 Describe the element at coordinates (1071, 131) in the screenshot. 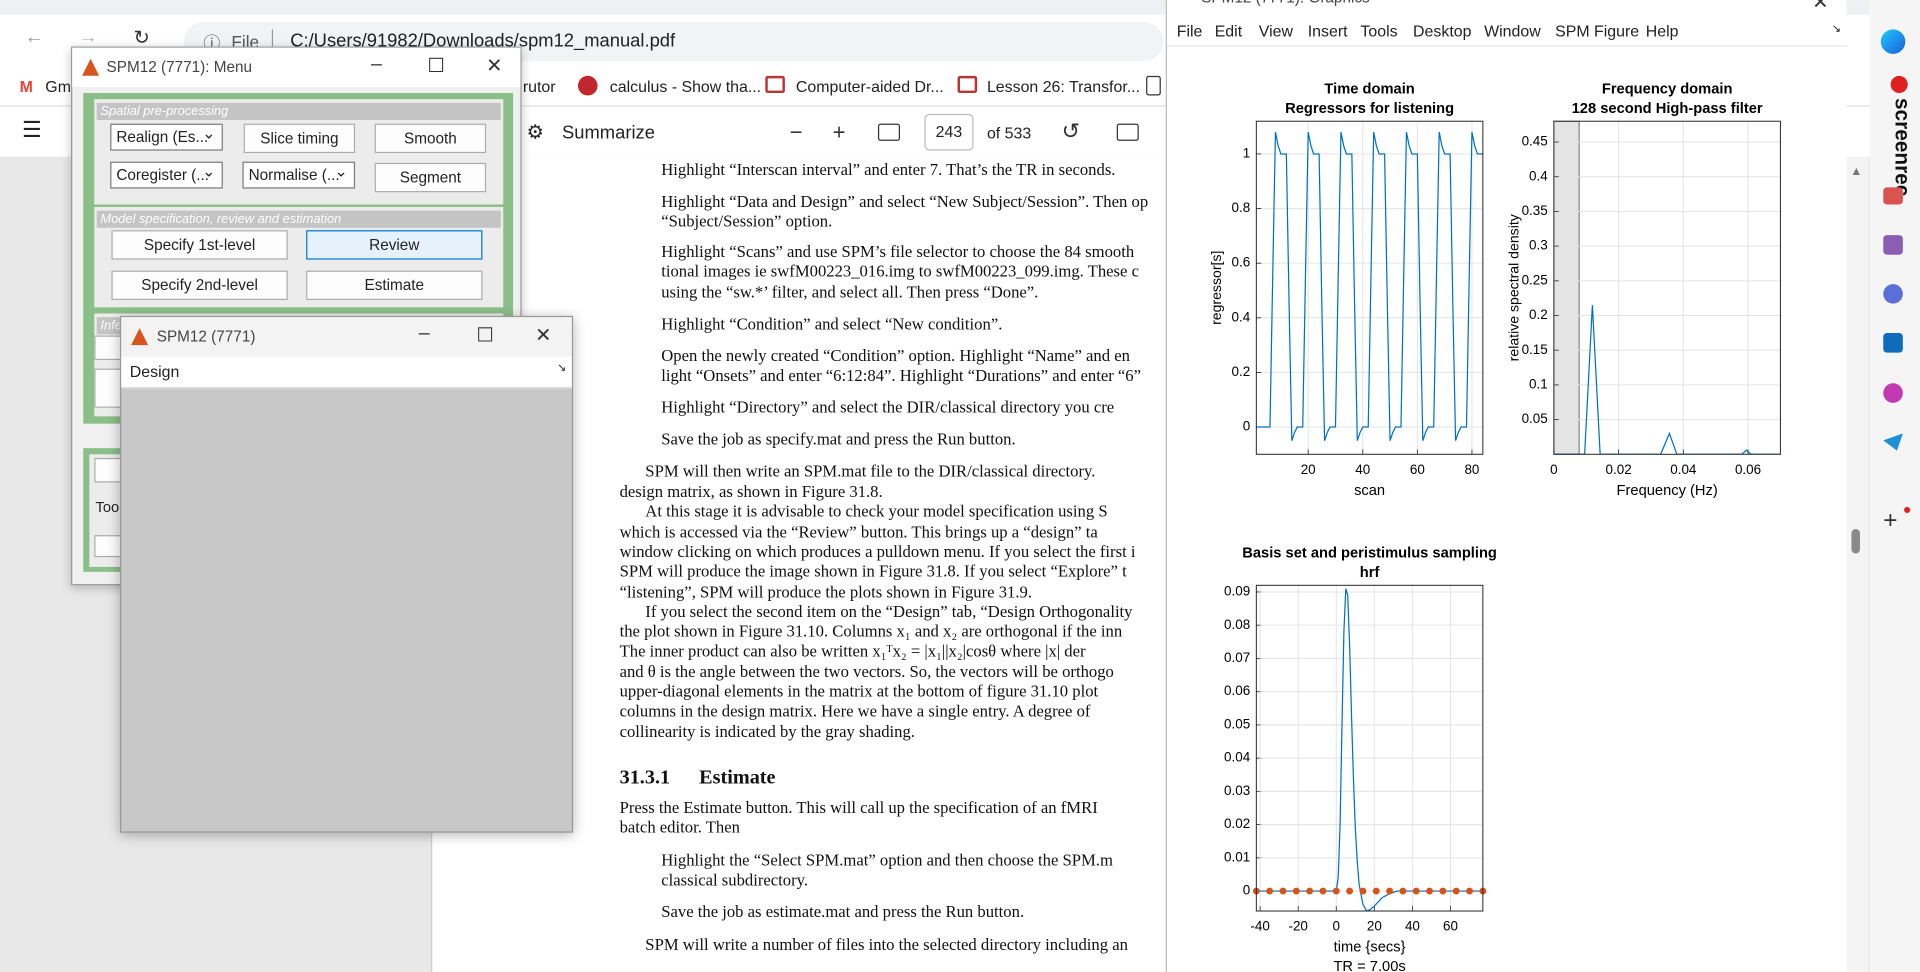

I see `rotate-button: ↺` at that location.